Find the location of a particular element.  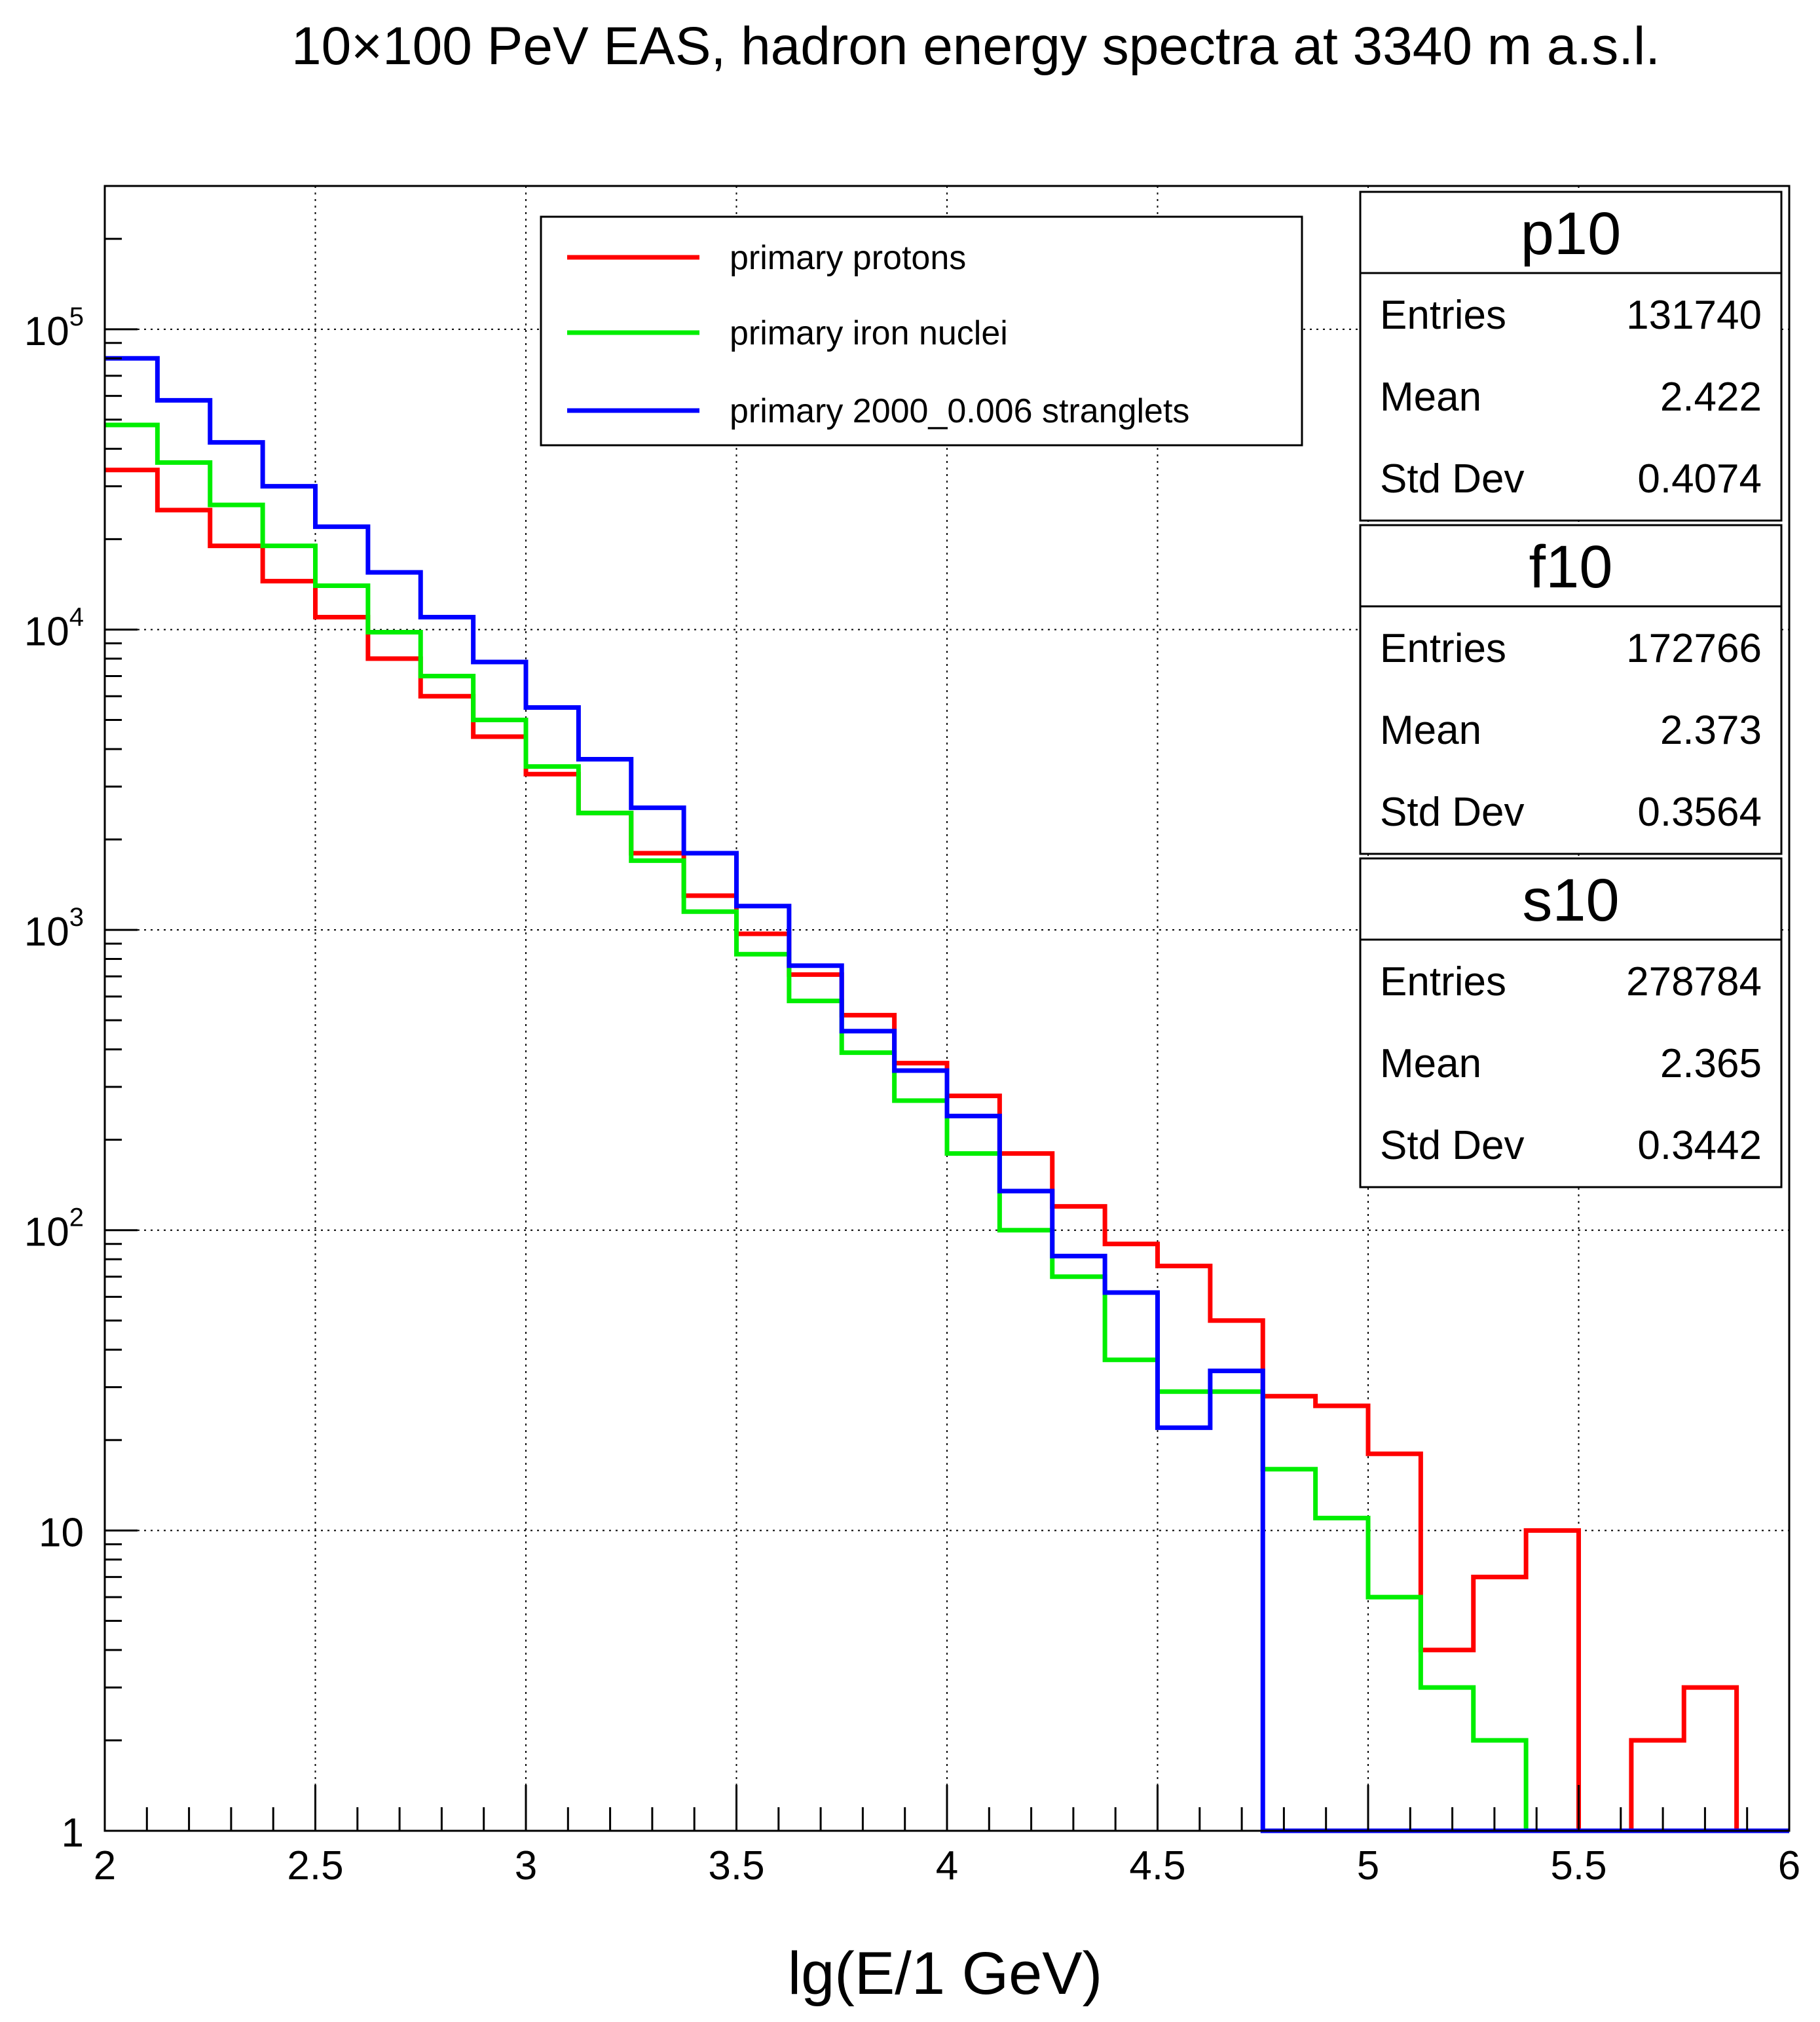

legend-label: primary 2000_0.006 stranglets is located at coordinates (959, 411).